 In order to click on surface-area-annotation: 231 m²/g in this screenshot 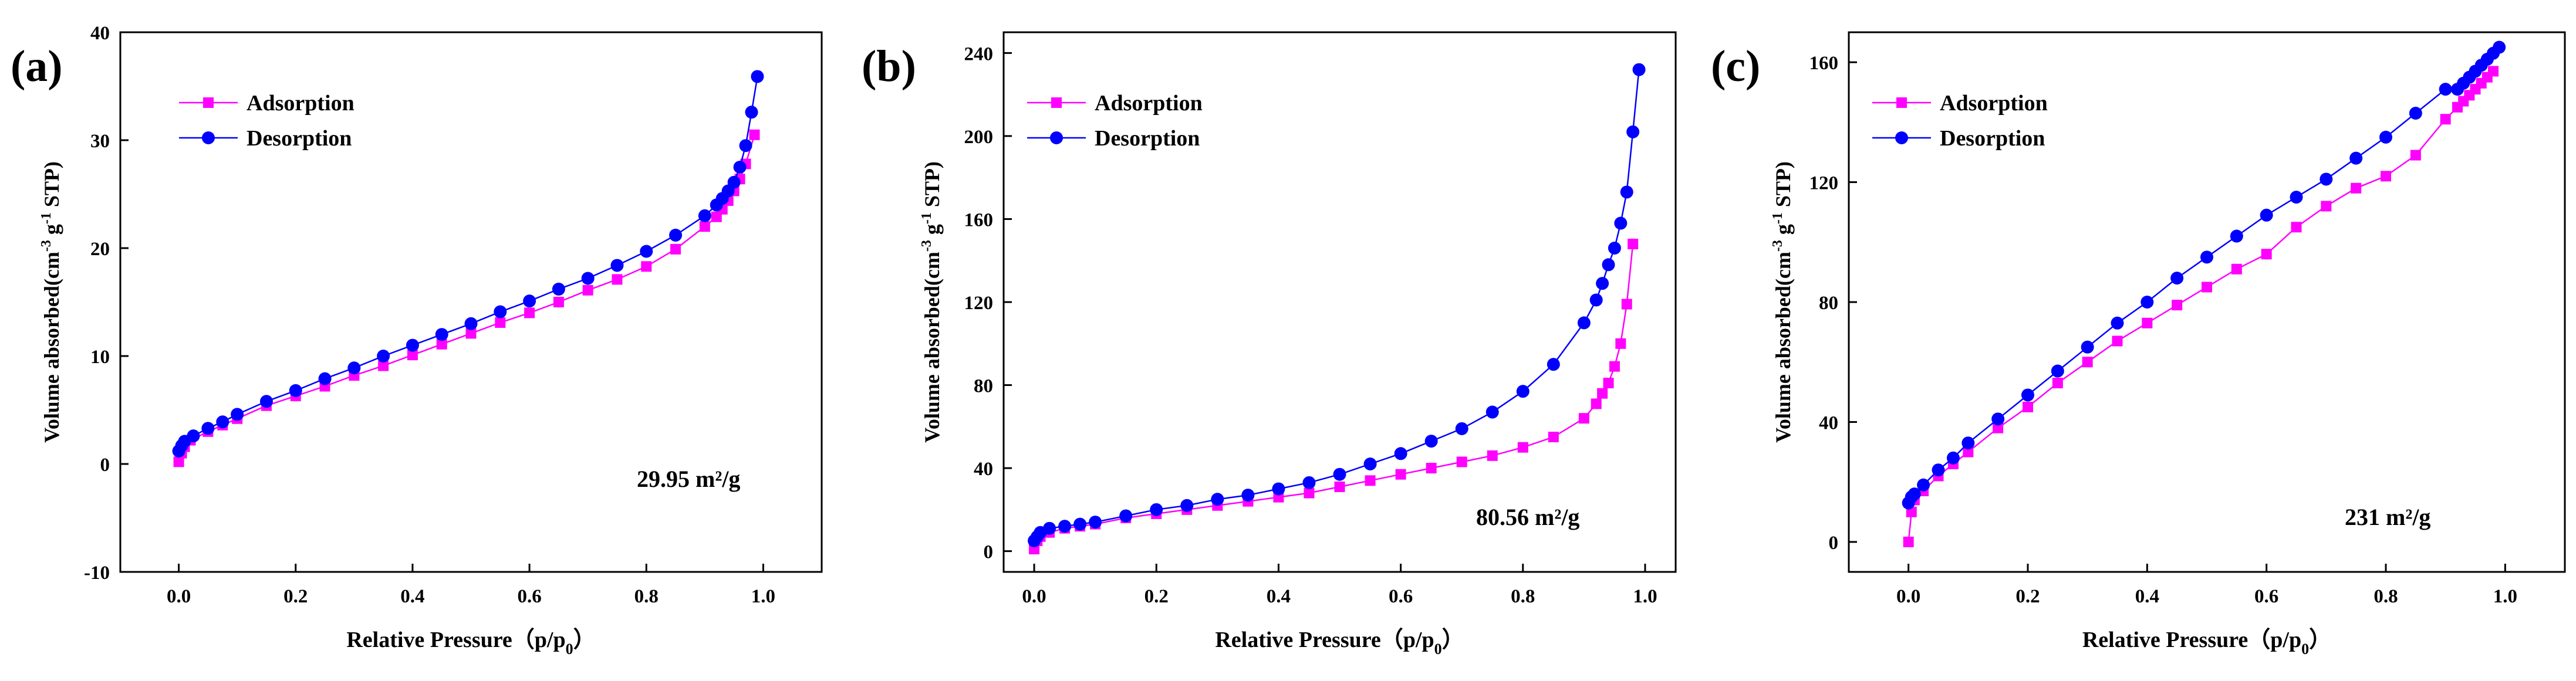, I will do `click(2387, 517)`.